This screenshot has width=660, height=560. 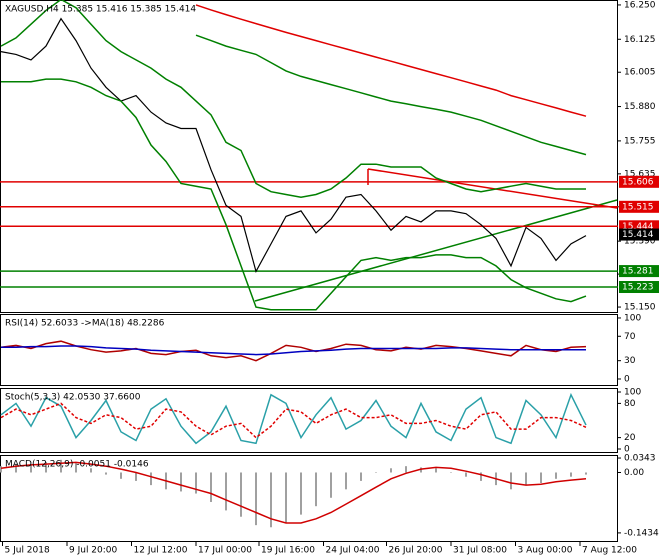 I want to click on x-tick-label: 19 Jul 16:00, so click(x=288, y=551).